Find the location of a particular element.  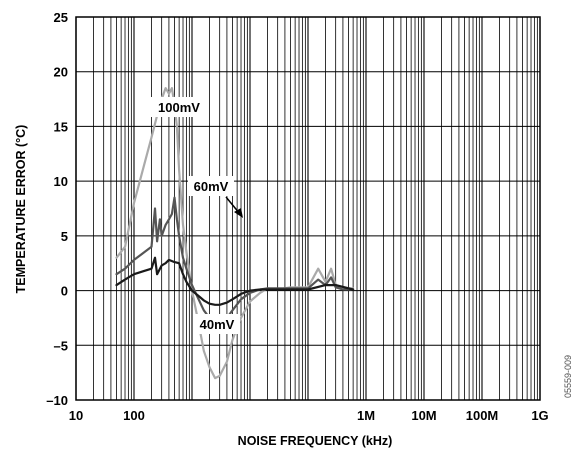

label-100mv: 100mV is located at coordinates (179, 107).